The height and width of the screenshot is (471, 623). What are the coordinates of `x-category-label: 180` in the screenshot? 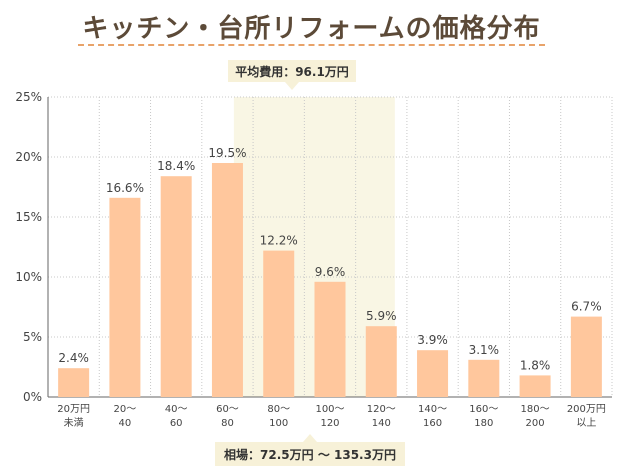 It's located at (483, 423).